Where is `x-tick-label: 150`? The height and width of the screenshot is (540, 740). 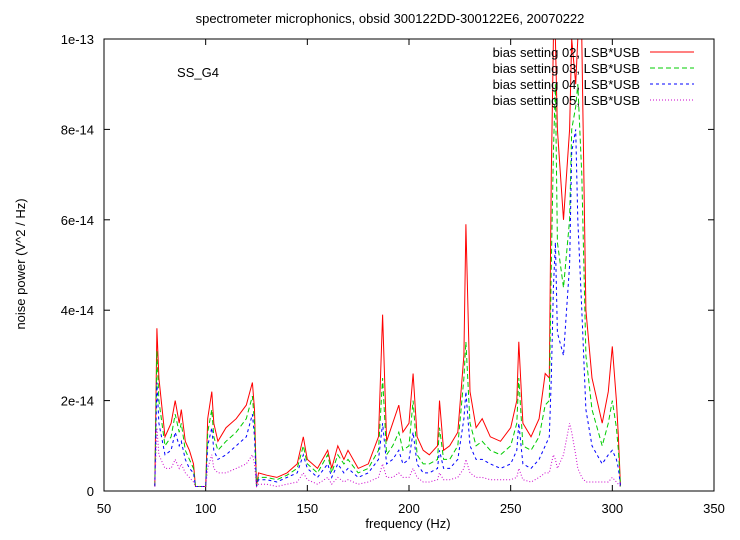 x-tick-label: 150 is located at coordinates (307, 508).